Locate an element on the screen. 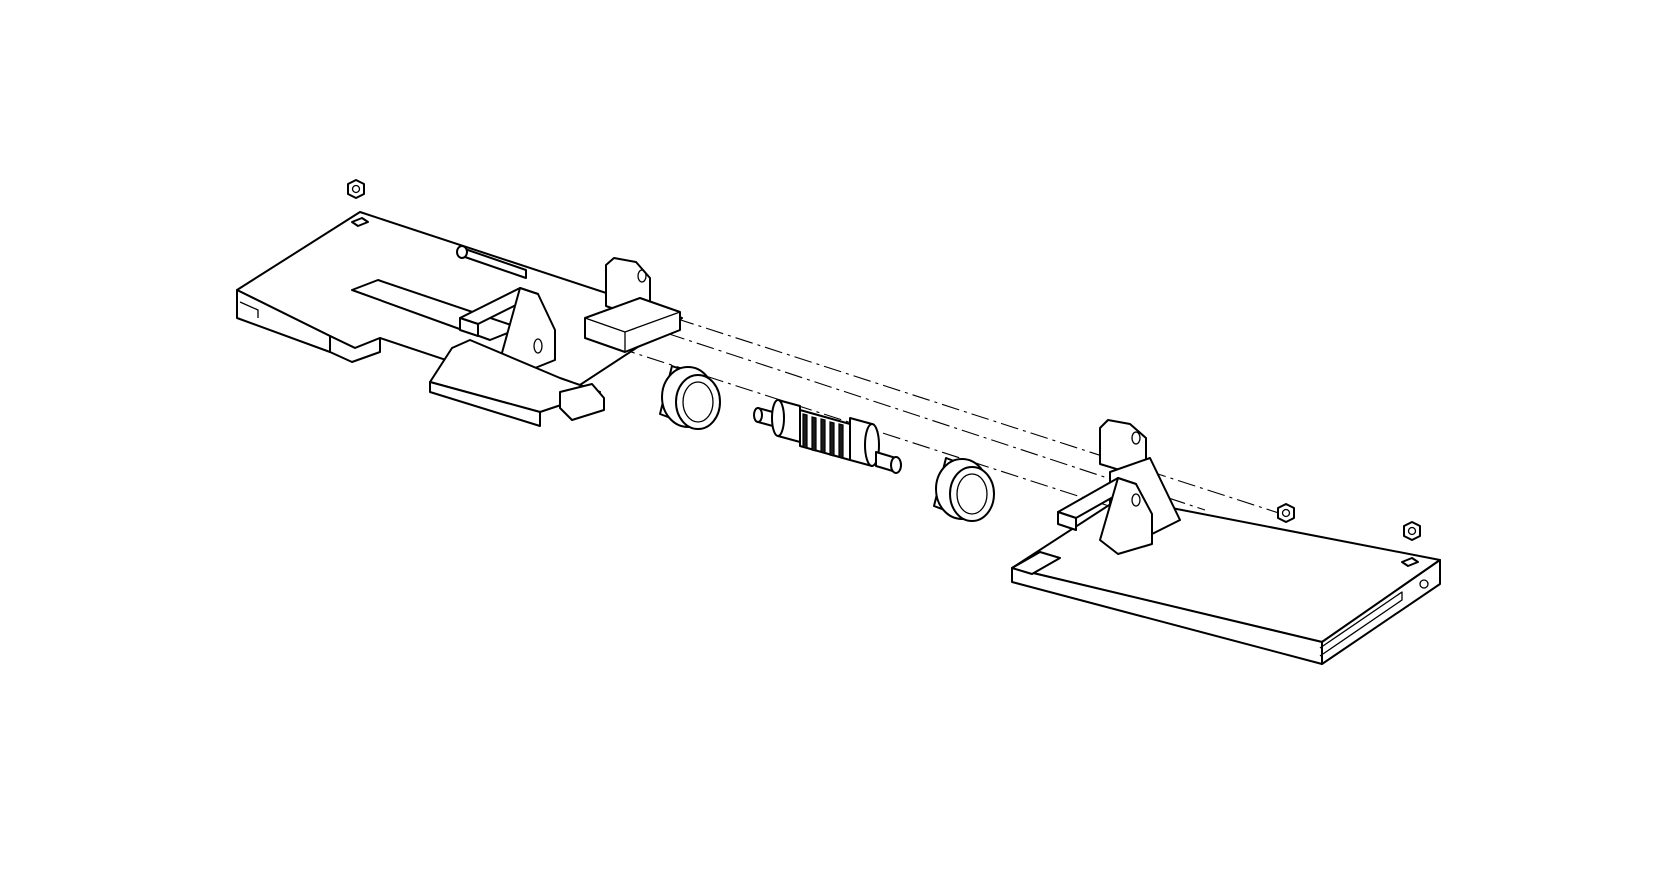  left-hinge-block is located at coordinates (632, 305).